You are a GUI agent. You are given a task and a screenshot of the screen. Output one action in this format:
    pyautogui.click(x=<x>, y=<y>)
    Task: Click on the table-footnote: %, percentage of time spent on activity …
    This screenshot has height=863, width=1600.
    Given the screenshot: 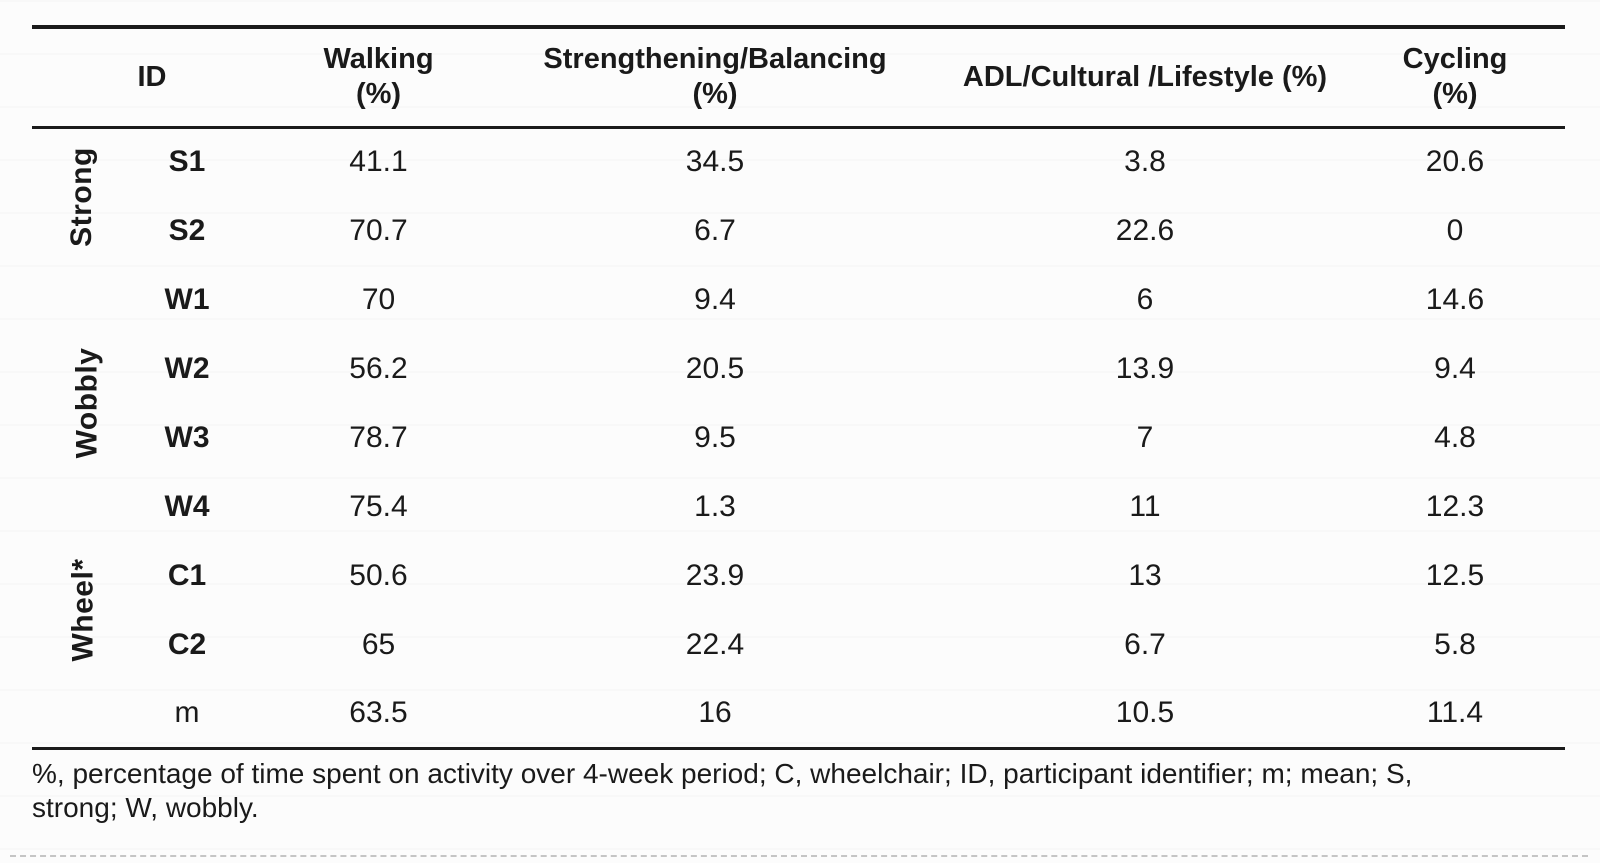 What is the action you would take?
    pyautogui.click(x=722, y=790)
    